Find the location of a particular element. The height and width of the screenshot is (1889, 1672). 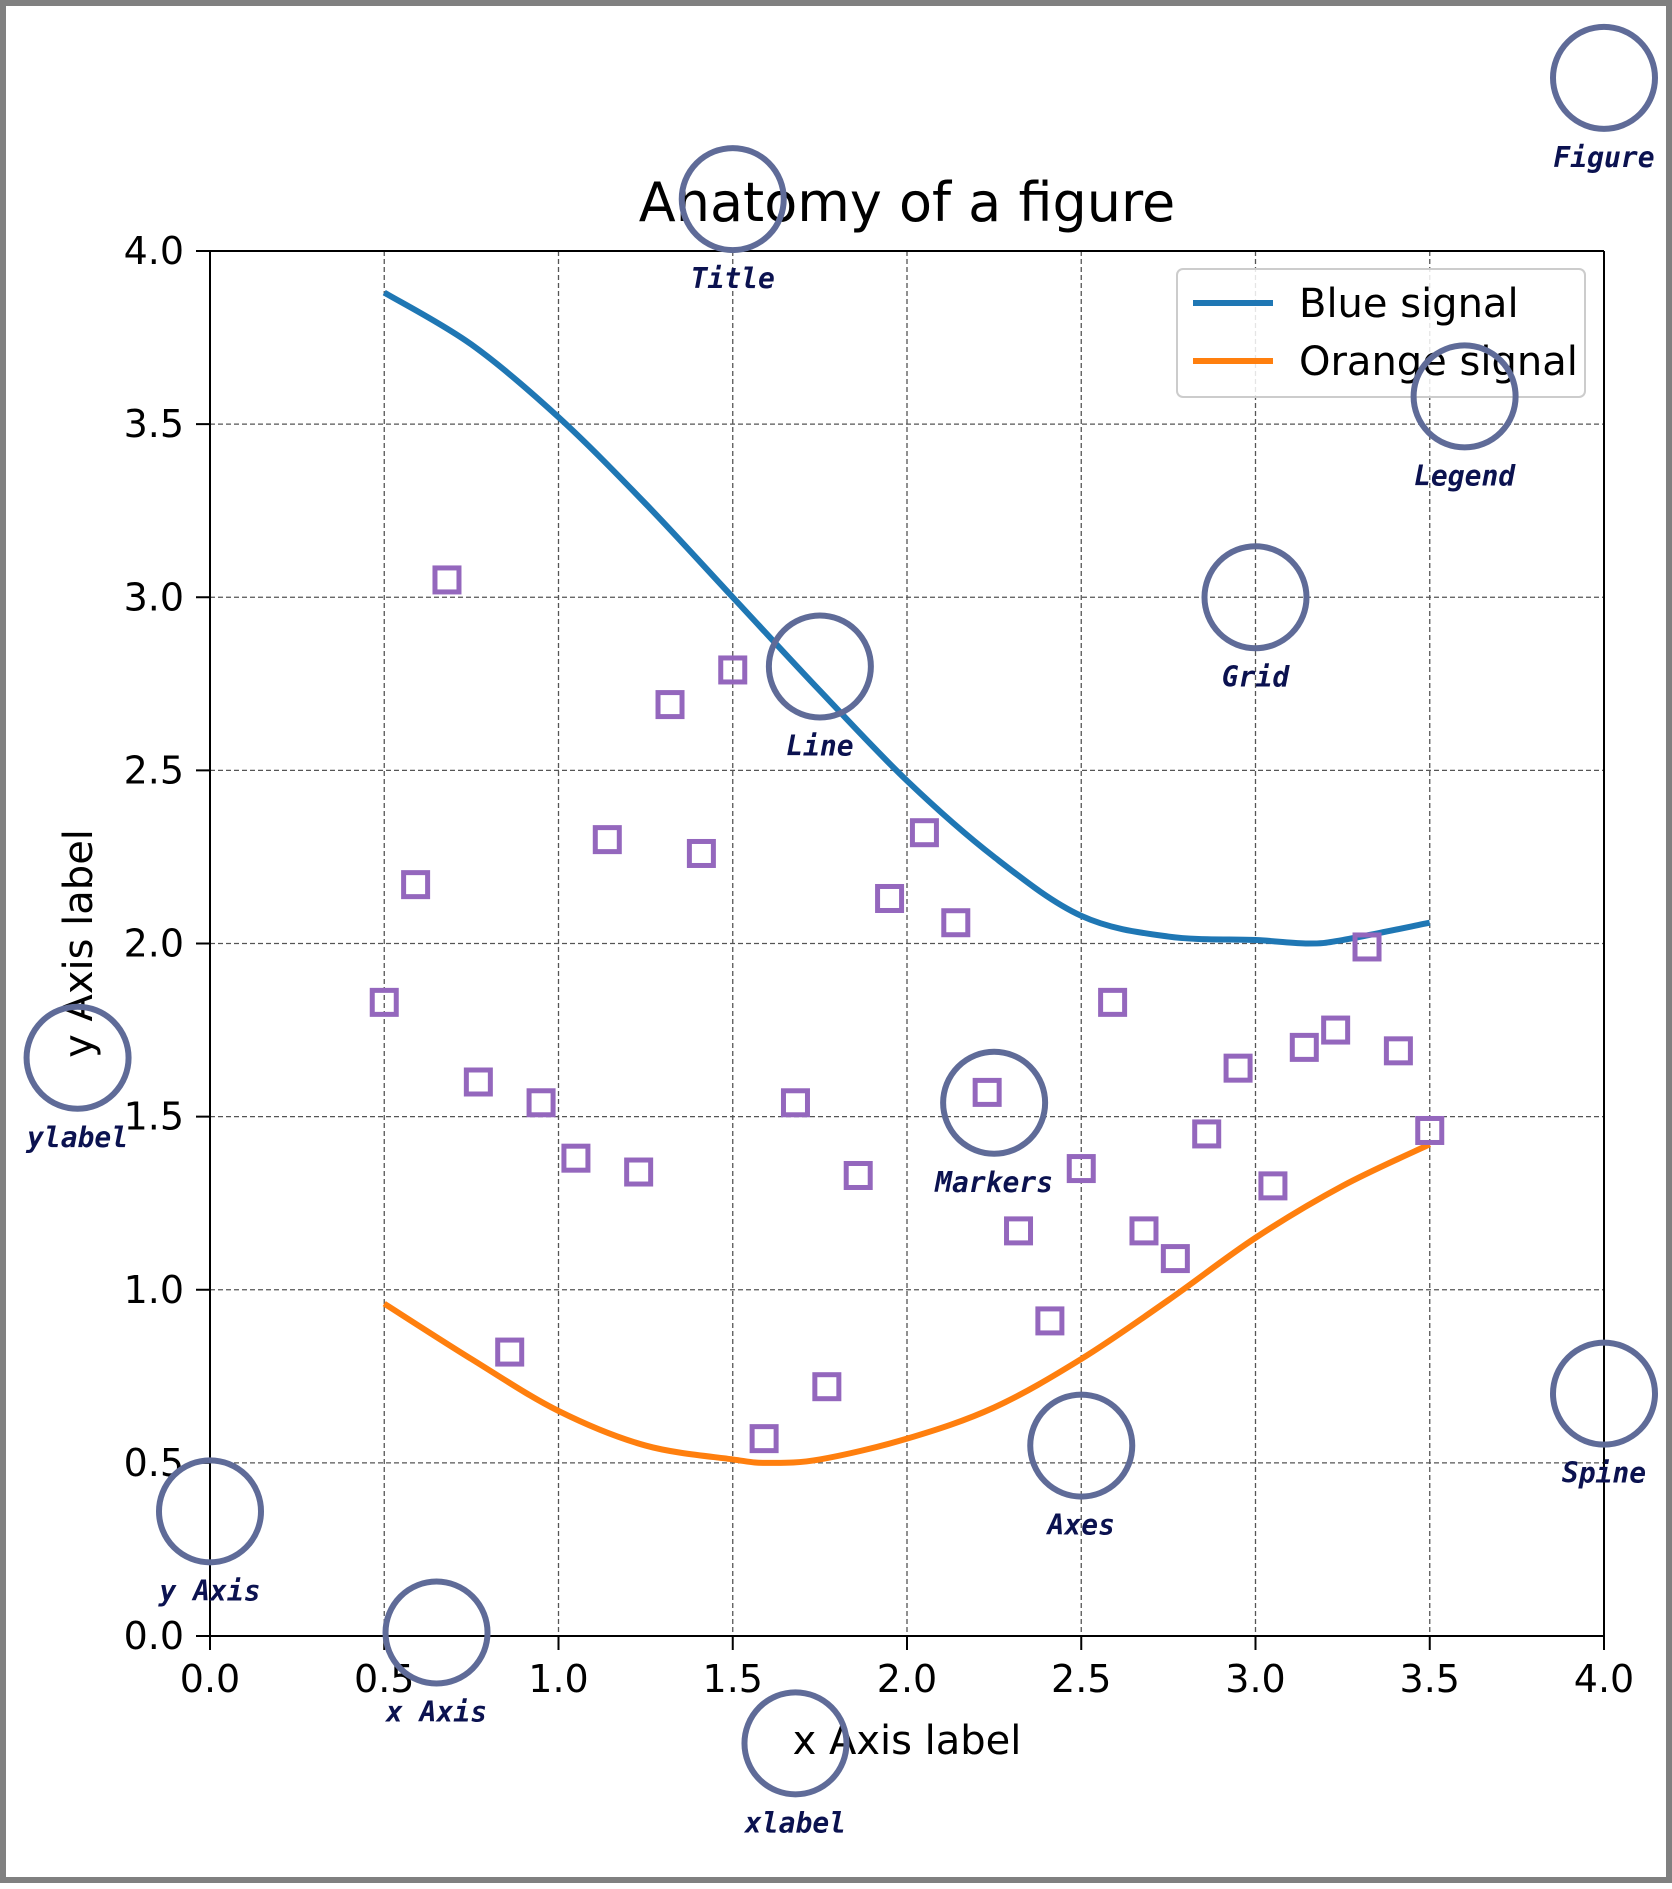

y-tick-label: 2.5 is located at coordinates (154, 770).